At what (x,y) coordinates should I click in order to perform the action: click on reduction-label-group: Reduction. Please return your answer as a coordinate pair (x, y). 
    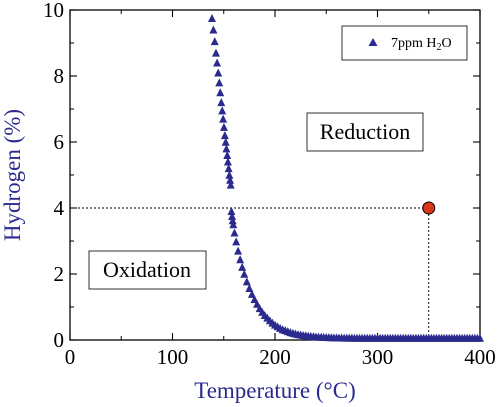
    Looking at the image, I should click on (365, 132).